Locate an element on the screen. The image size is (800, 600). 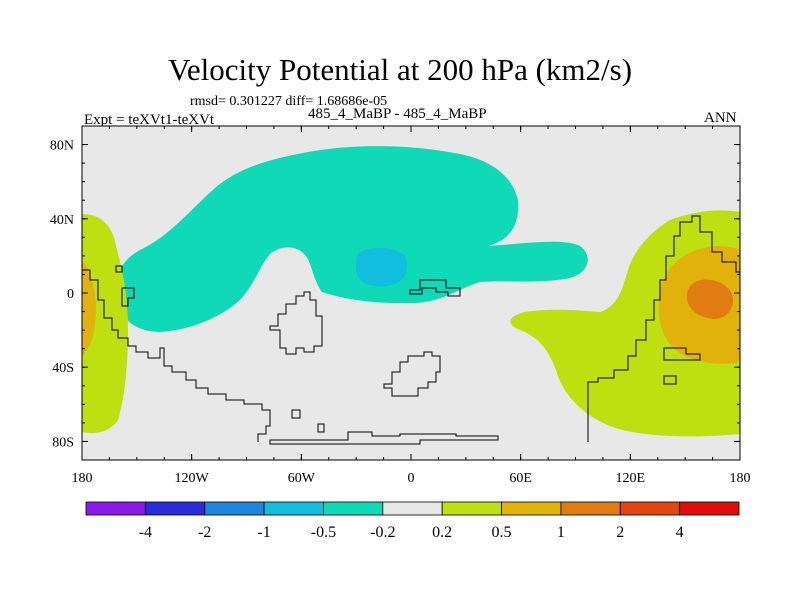
x-tick-label: 60W is located at coordinates (302, 478).